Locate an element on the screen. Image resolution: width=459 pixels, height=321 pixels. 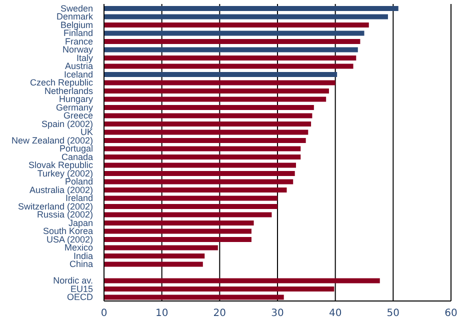
y-tick-label: Czech Republic is located at coordinates (62, 83).